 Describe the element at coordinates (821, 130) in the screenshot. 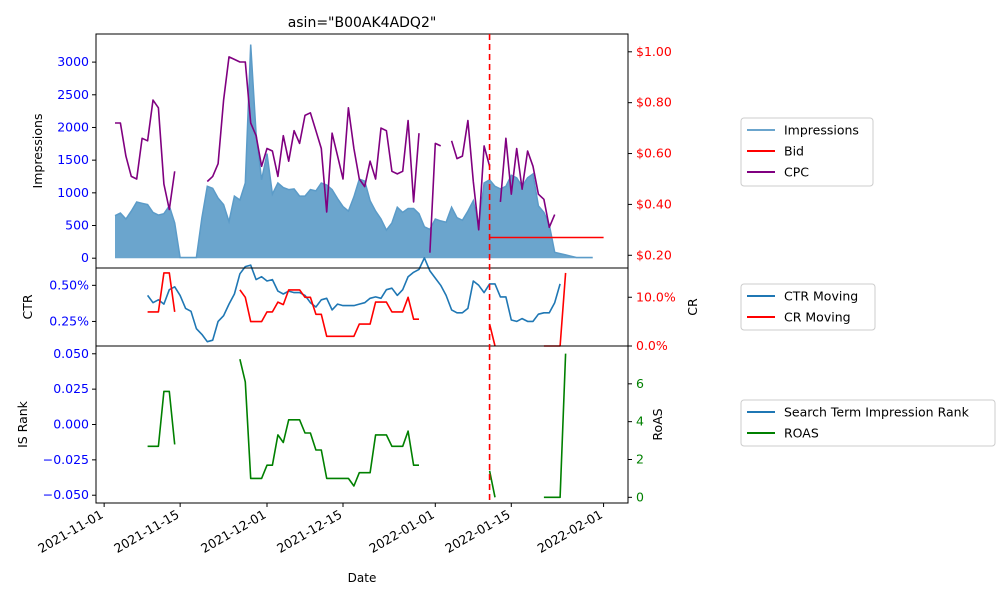

I see `legend-label: Impressions` at that location.